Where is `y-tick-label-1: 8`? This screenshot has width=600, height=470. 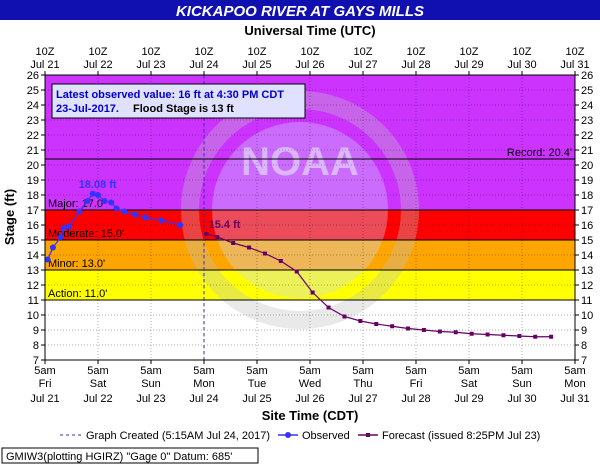
y-tick-label-1: 8 is located at coordinates (36, 346).